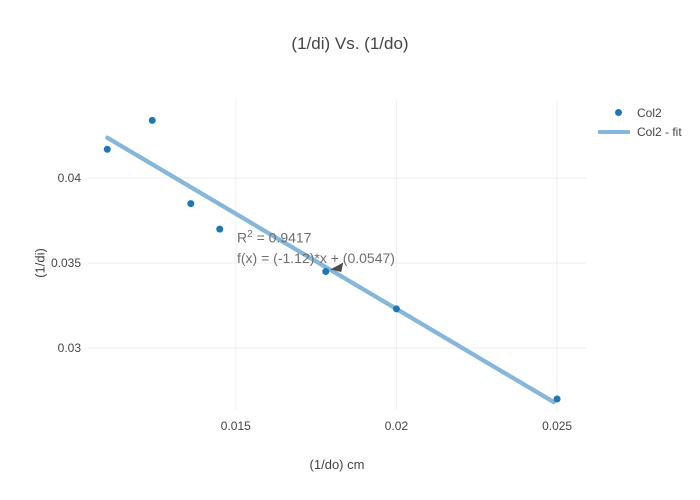 The image size is (700, 500). I want to click on y-tick-label: 0.03, so click(69, 348).